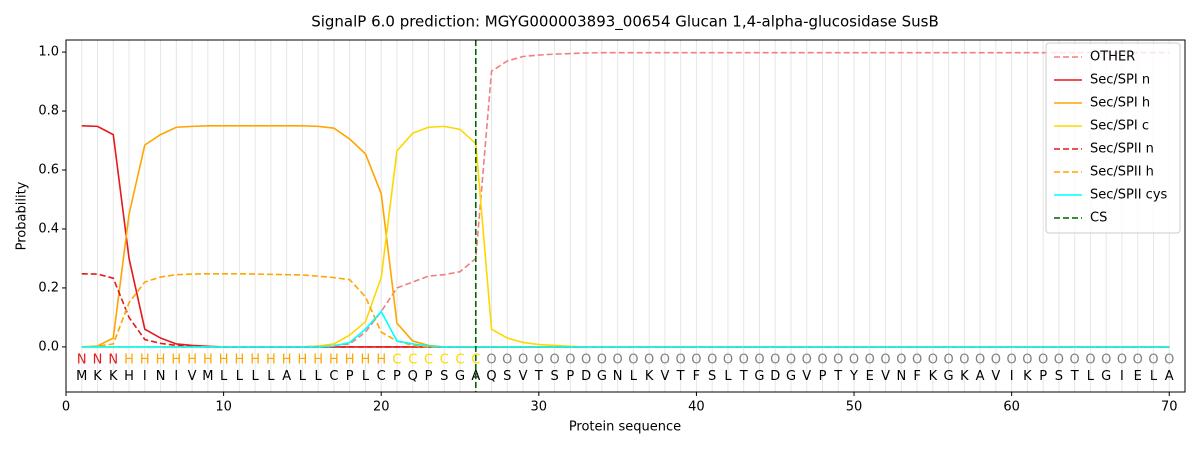 This screenshot has width=1200, height=454. Describe the element at coordinates (1113, 138) in the screenshot. I see `legend-box` at that location.